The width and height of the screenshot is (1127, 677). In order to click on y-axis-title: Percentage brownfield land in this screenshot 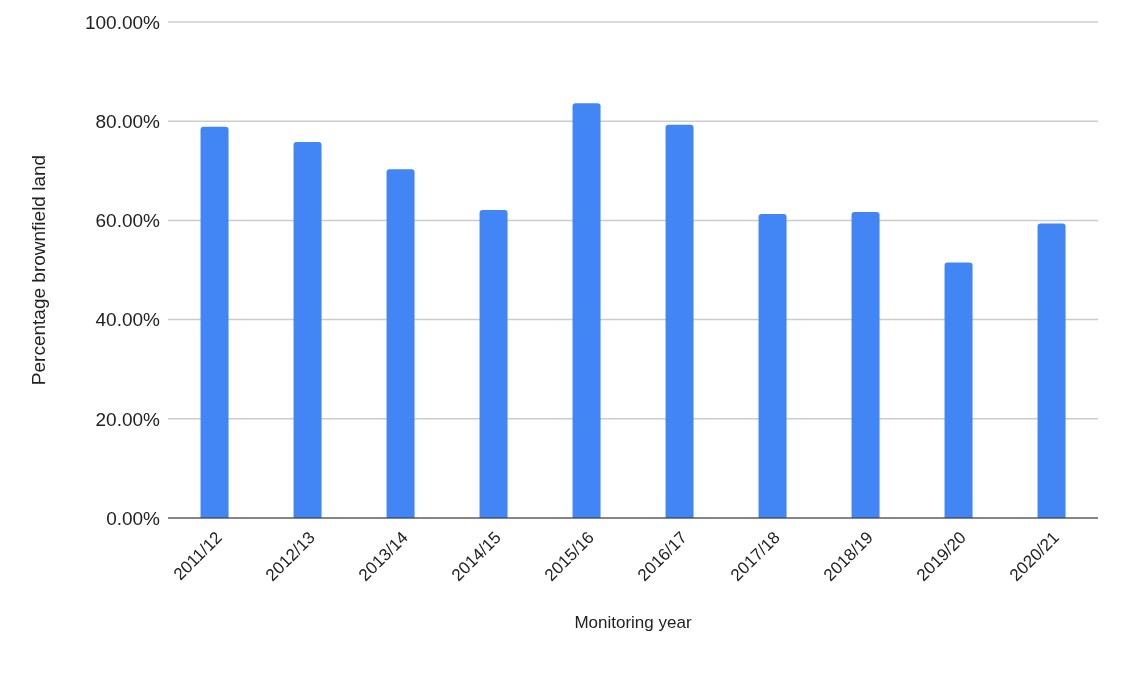, I will do `click(38, 270)`.